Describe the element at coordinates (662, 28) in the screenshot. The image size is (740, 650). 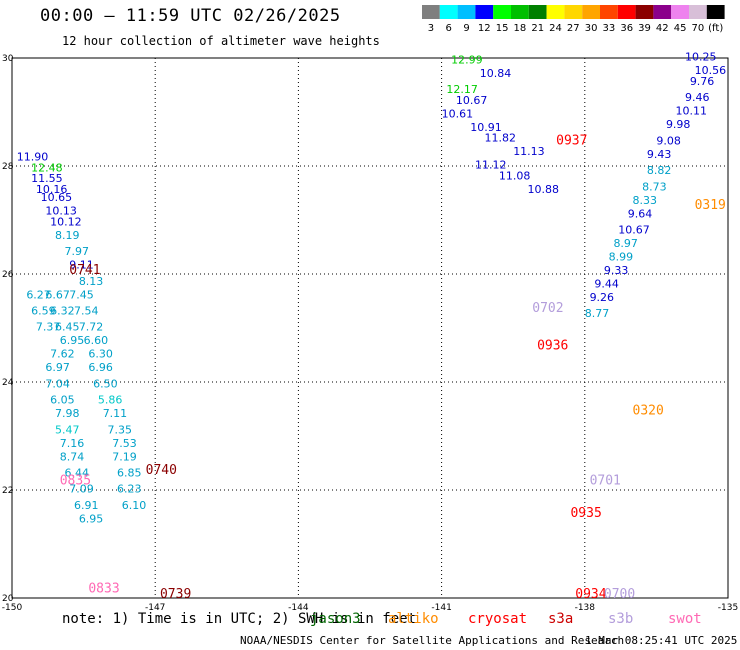
I see `color-scale-label: 42` at that location.